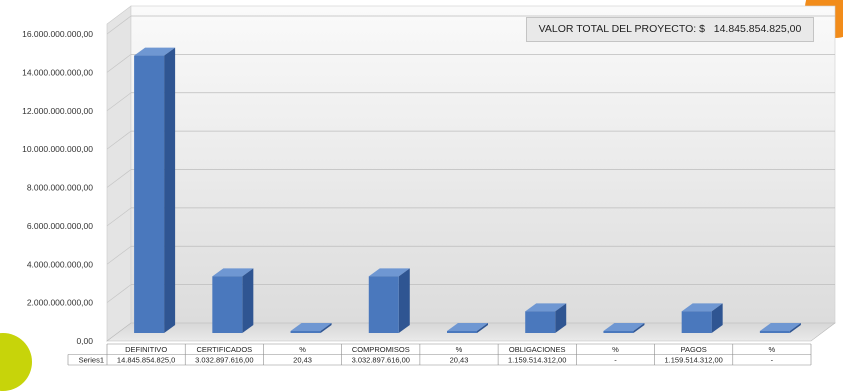  I want to click on project-total-label: VALOR TOTAL DEL PROYECTO: $, so click(621, 29).